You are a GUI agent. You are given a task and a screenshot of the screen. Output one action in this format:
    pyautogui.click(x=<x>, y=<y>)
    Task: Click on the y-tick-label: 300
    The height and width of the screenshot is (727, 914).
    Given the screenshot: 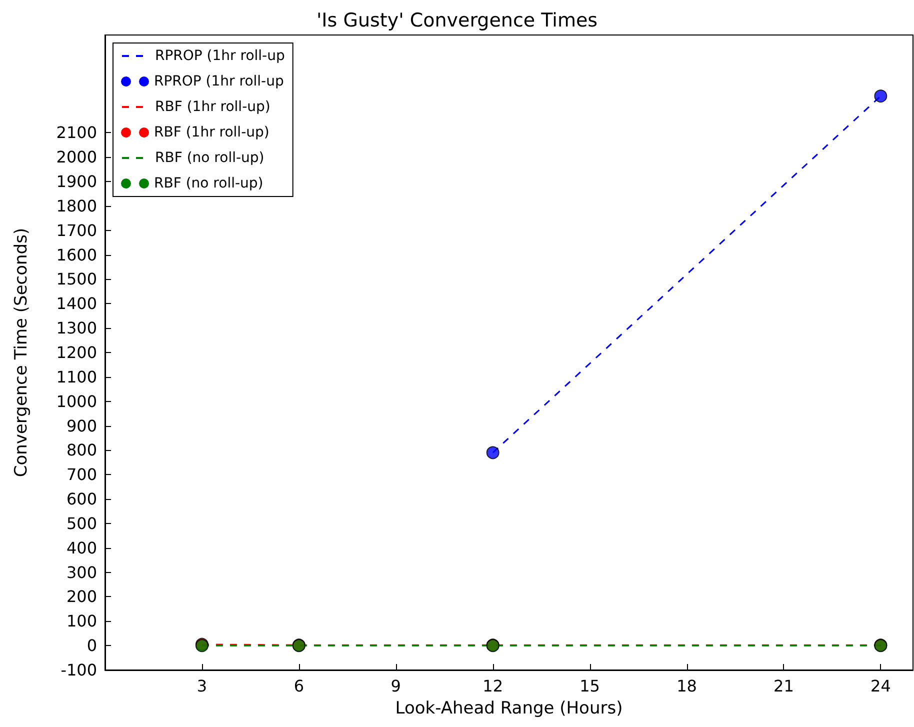 What is the action you would take?
    pyautogui.click(x=81, y=572)
    